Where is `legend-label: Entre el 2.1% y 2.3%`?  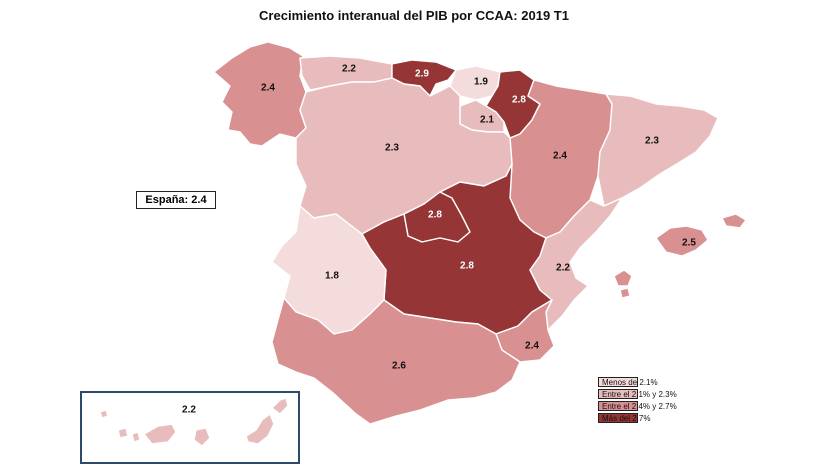
legend-label: Entre el 2.1% y 2.3% is located at coordinates (639, 394).